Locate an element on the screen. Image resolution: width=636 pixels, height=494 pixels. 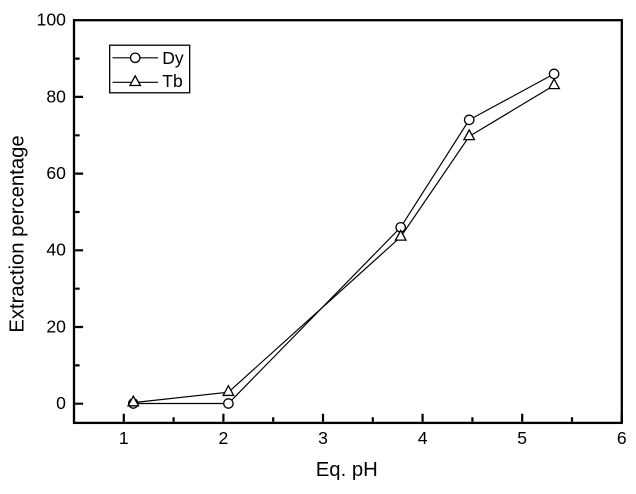
svg-text: Eq. pH is located at coordinates (347, 470).